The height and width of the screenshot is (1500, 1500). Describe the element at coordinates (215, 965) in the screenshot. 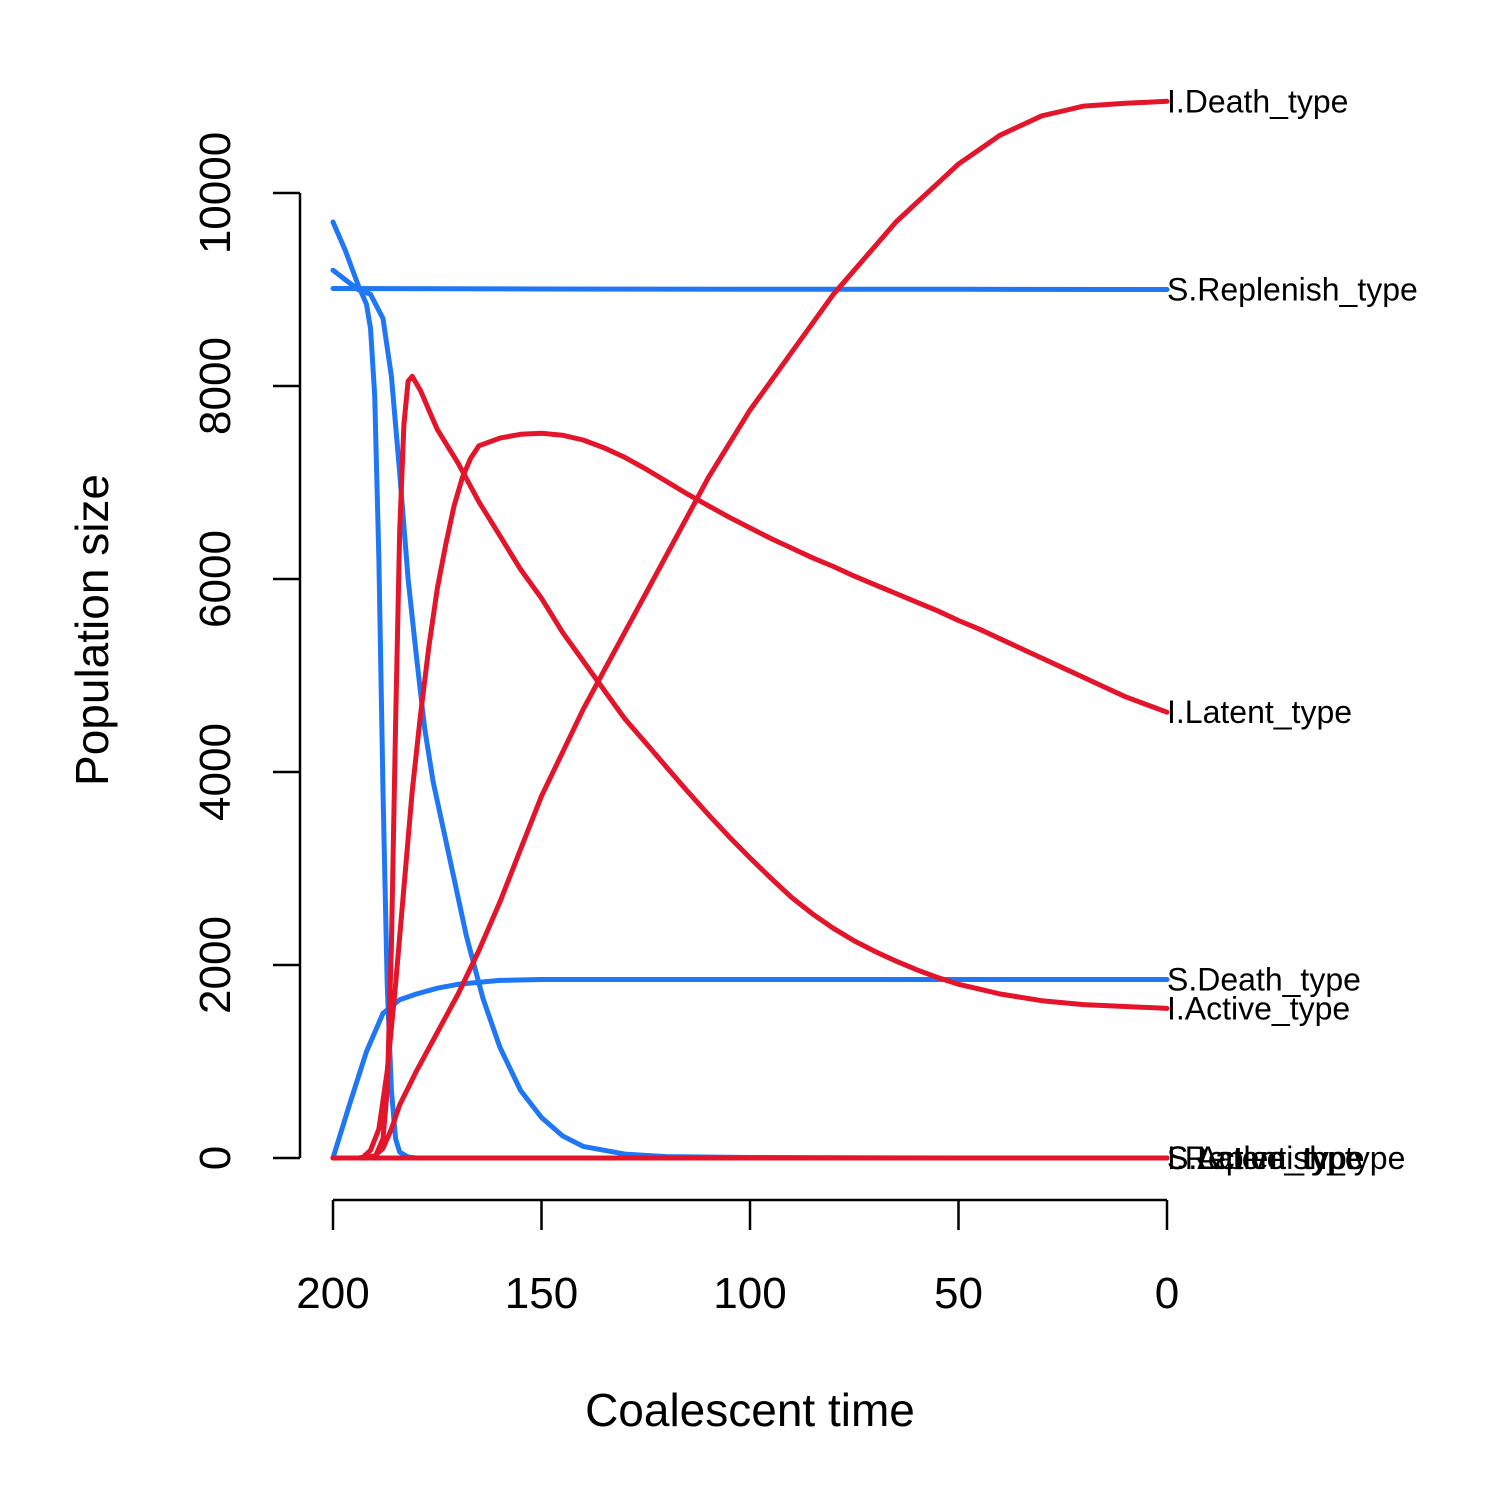

I see `y-tick-label: 2000` at that location.